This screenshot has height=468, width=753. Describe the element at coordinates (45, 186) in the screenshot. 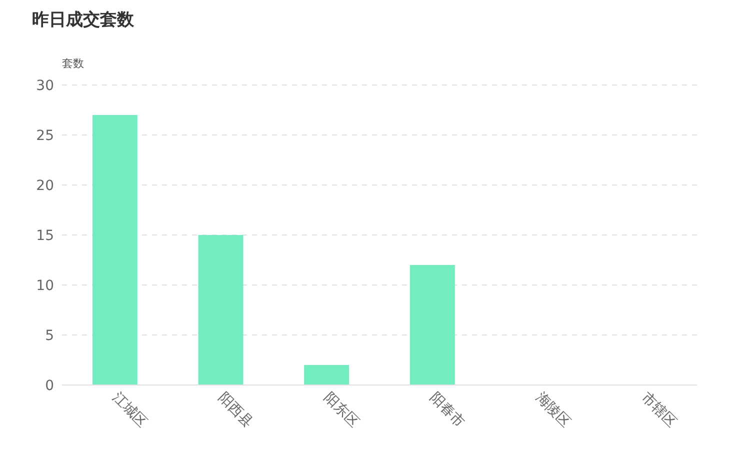

I see `y-tick-label: 20` at that location.